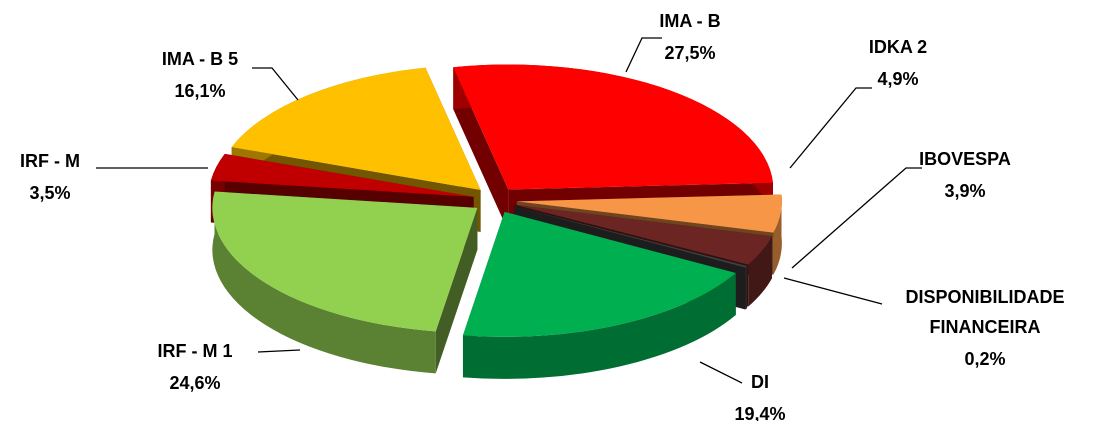 Image resolution: width=1098 pixels, height=421 pixels. What do you see at coordinates (194, 383) in the screenshot?
I see `value-label: 24,6%` at bounding box center [194, 383].